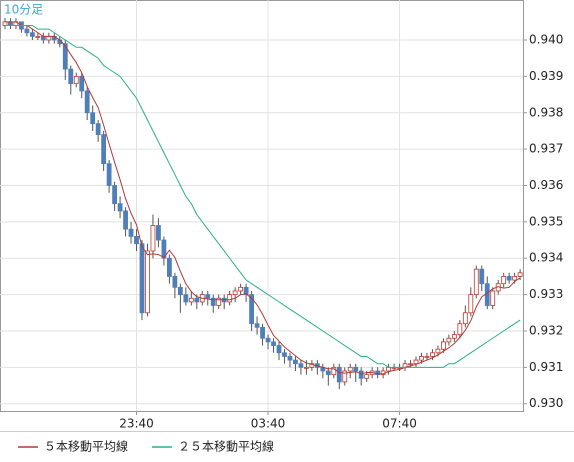  I want to click on y-tick-label: 0.937, so click(546, 149).